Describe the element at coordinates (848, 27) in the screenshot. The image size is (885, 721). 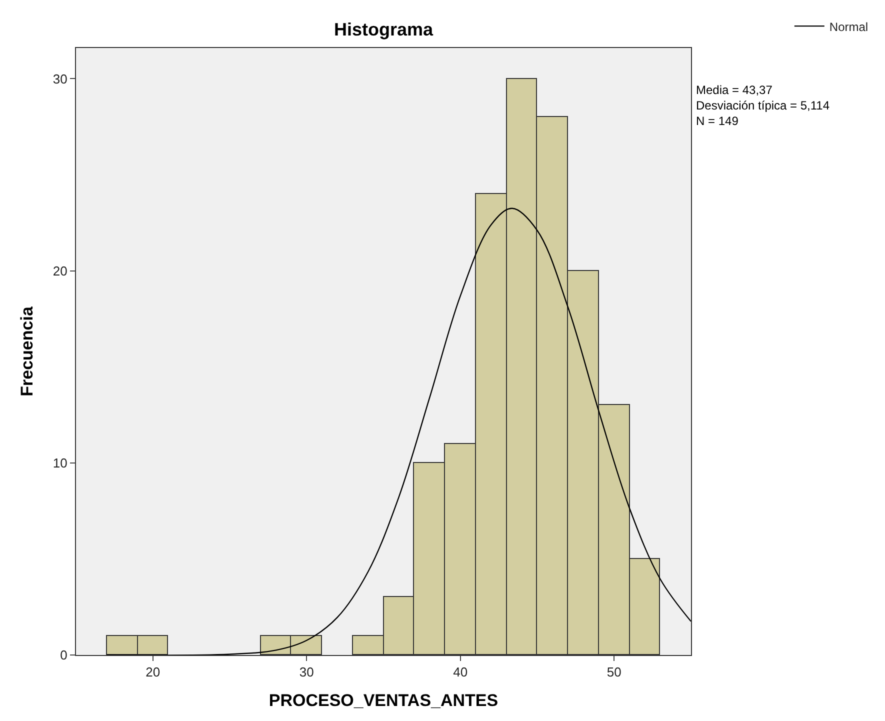
I see `legend-label: Normal` at that location.